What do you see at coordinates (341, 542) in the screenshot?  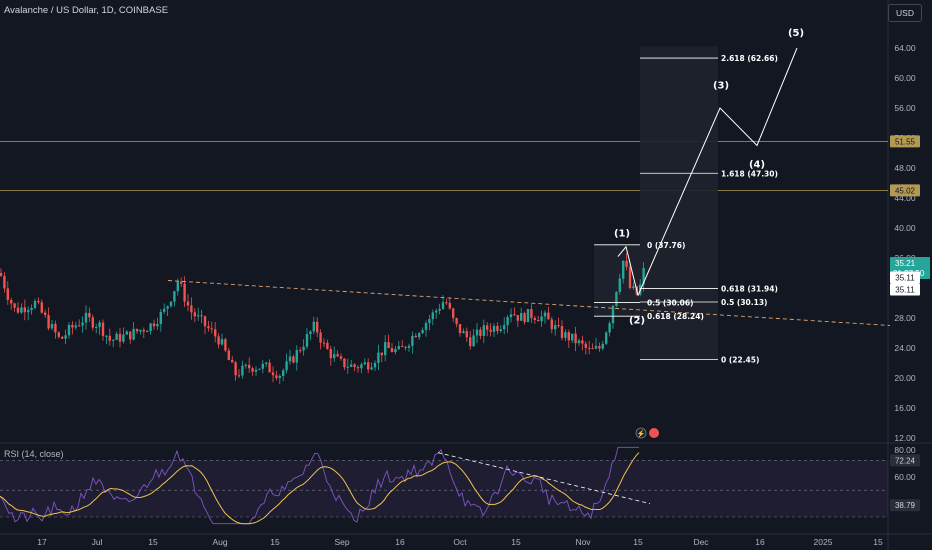 I see `time-tick: Sep` at bounding box center [341, 542].